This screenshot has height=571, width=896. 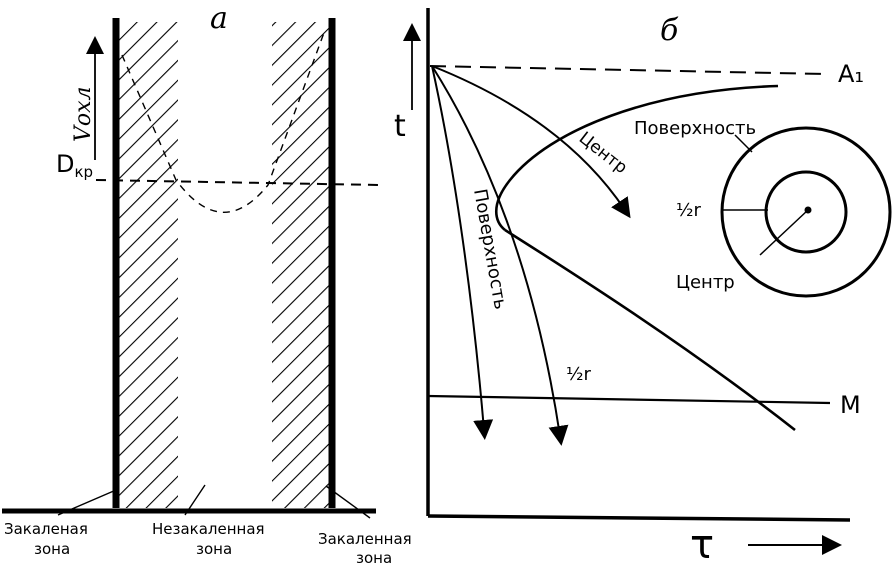 I want to click on hatched-zone-right, so click(x=302, y=265).